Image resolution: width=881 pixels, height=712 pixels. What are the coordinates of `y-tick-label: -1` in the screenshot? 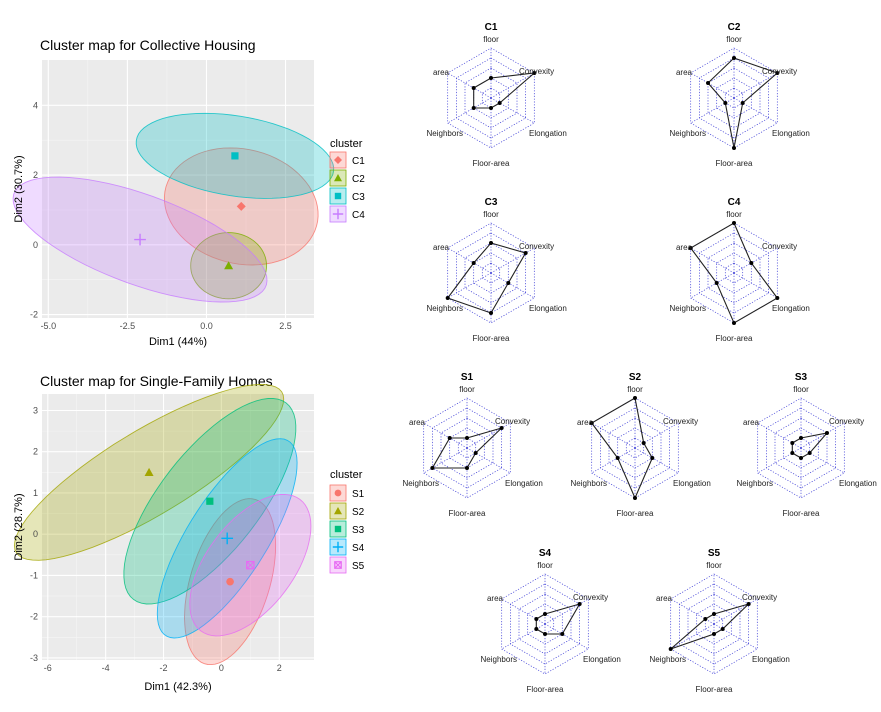 It's located at (34, 575).